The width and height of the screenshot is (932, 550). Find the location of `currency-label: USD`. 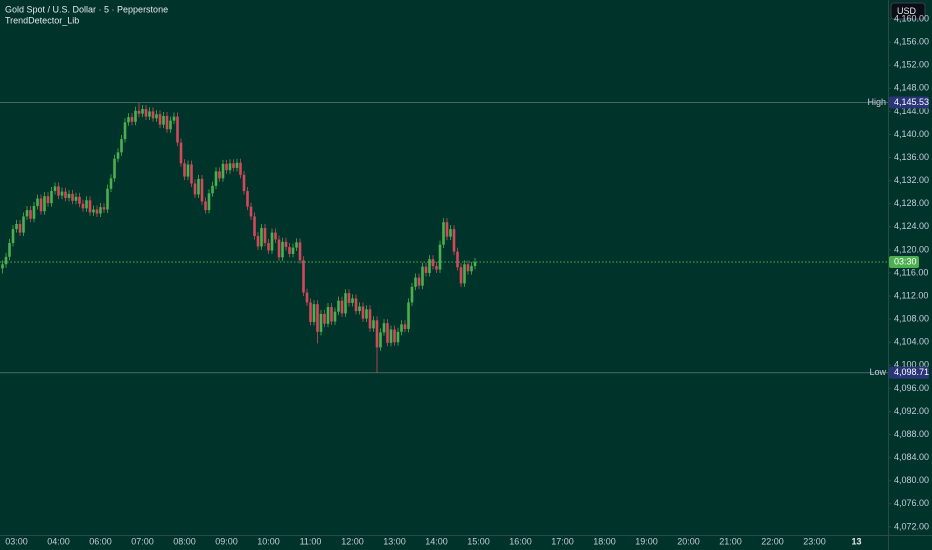

currency-label: USD is located at coordinates (907, 11).